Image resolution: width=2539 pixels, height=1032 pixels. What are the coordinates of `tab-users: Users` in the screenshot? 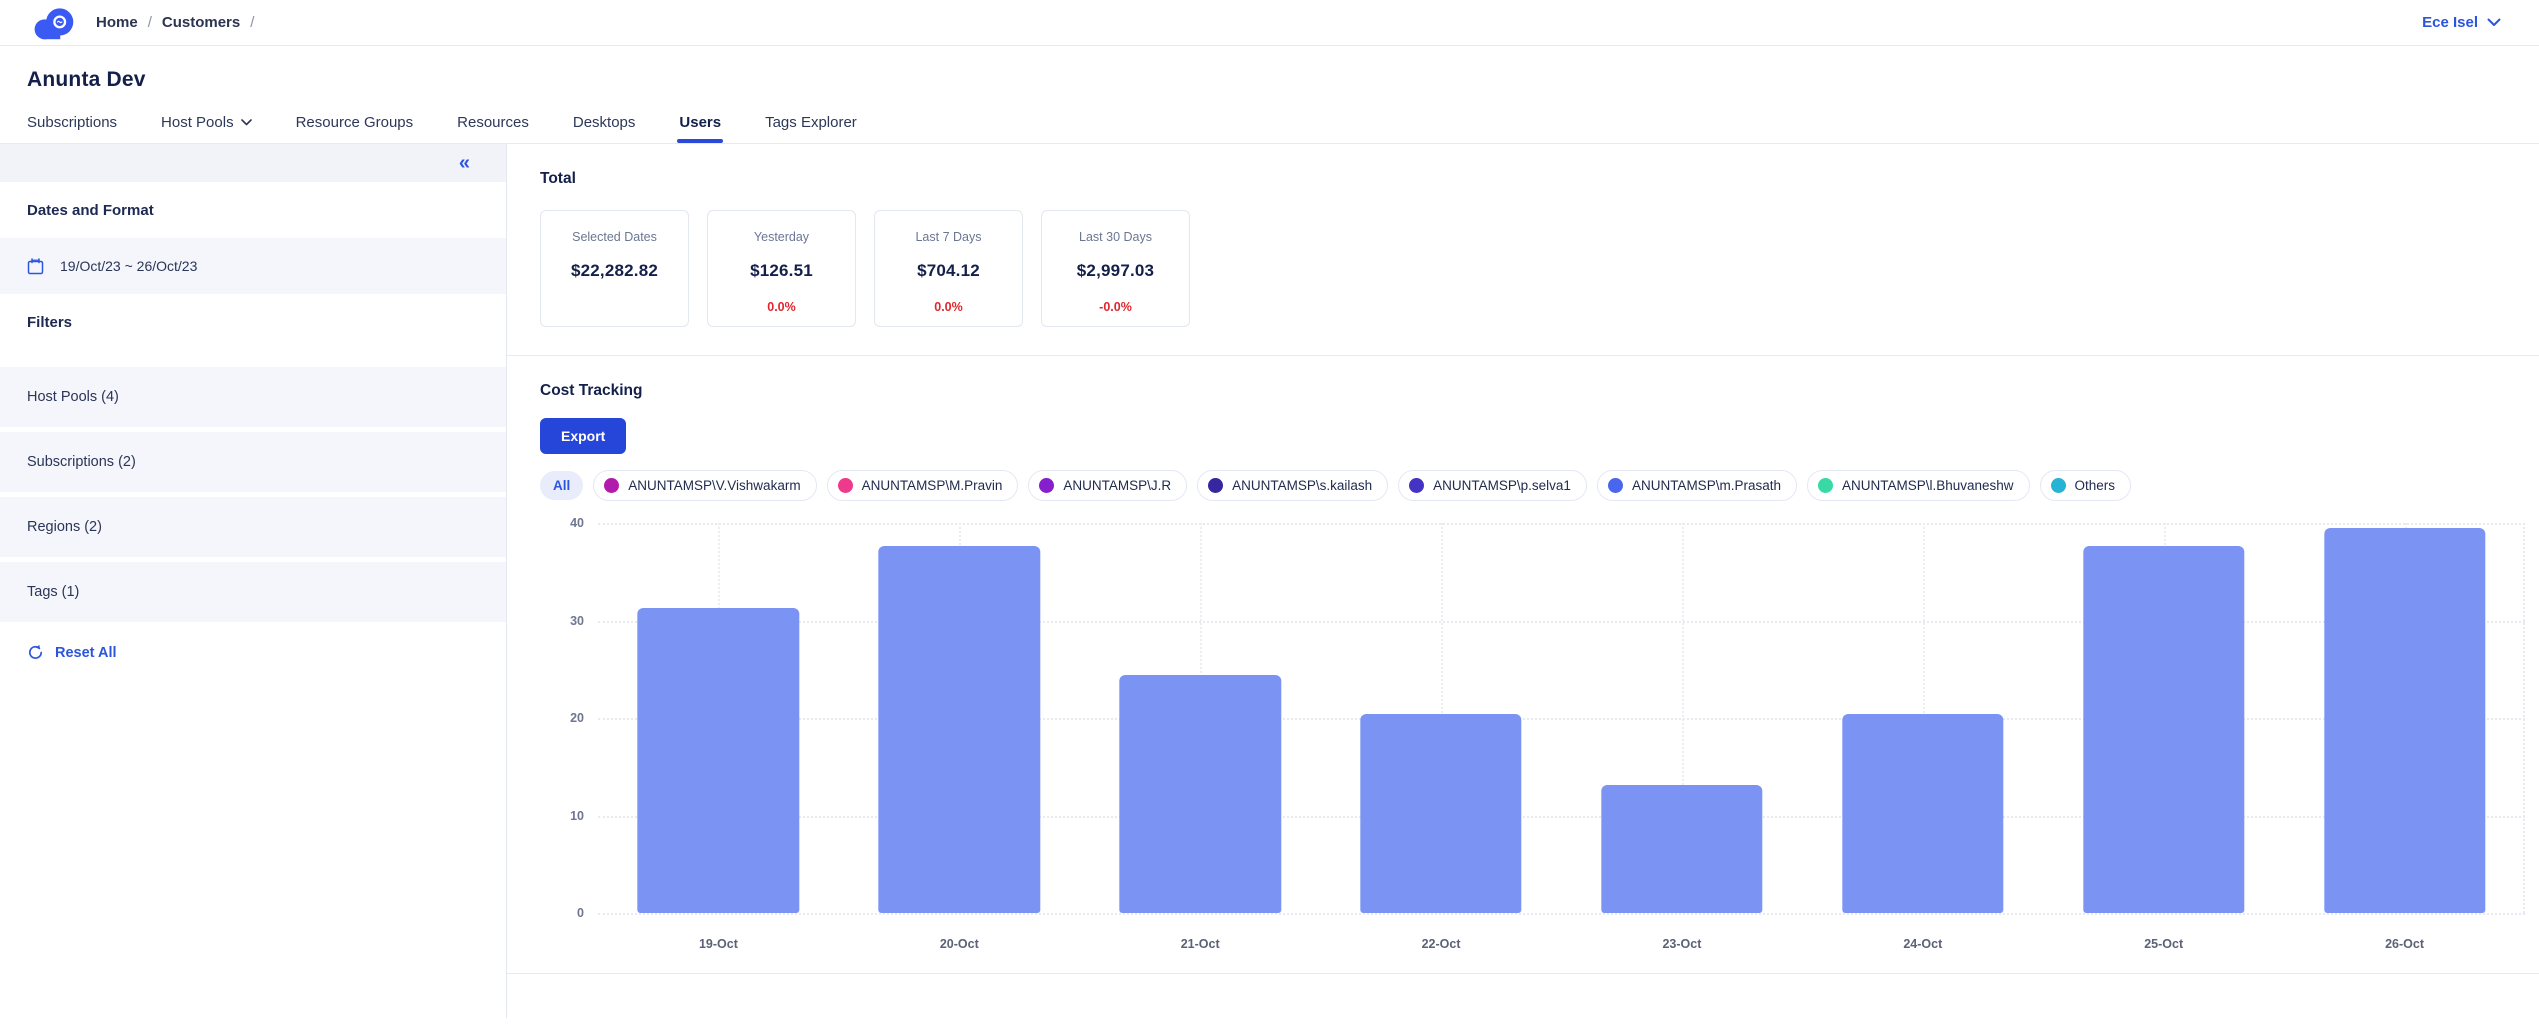 It's located at (700, 128).